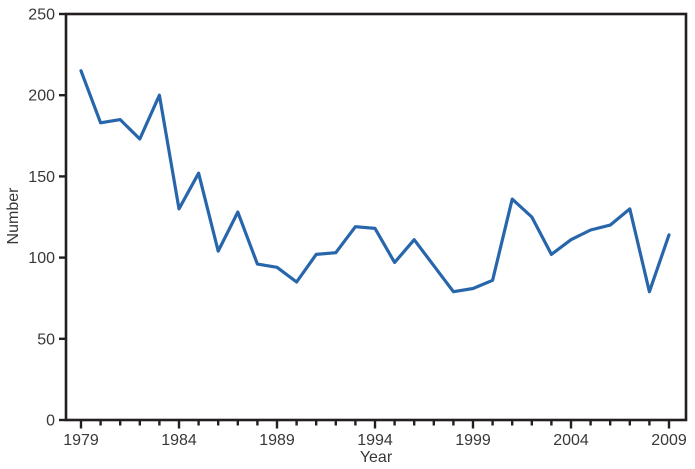  I want to click on y-axis-title: Number, so click(13, 216).